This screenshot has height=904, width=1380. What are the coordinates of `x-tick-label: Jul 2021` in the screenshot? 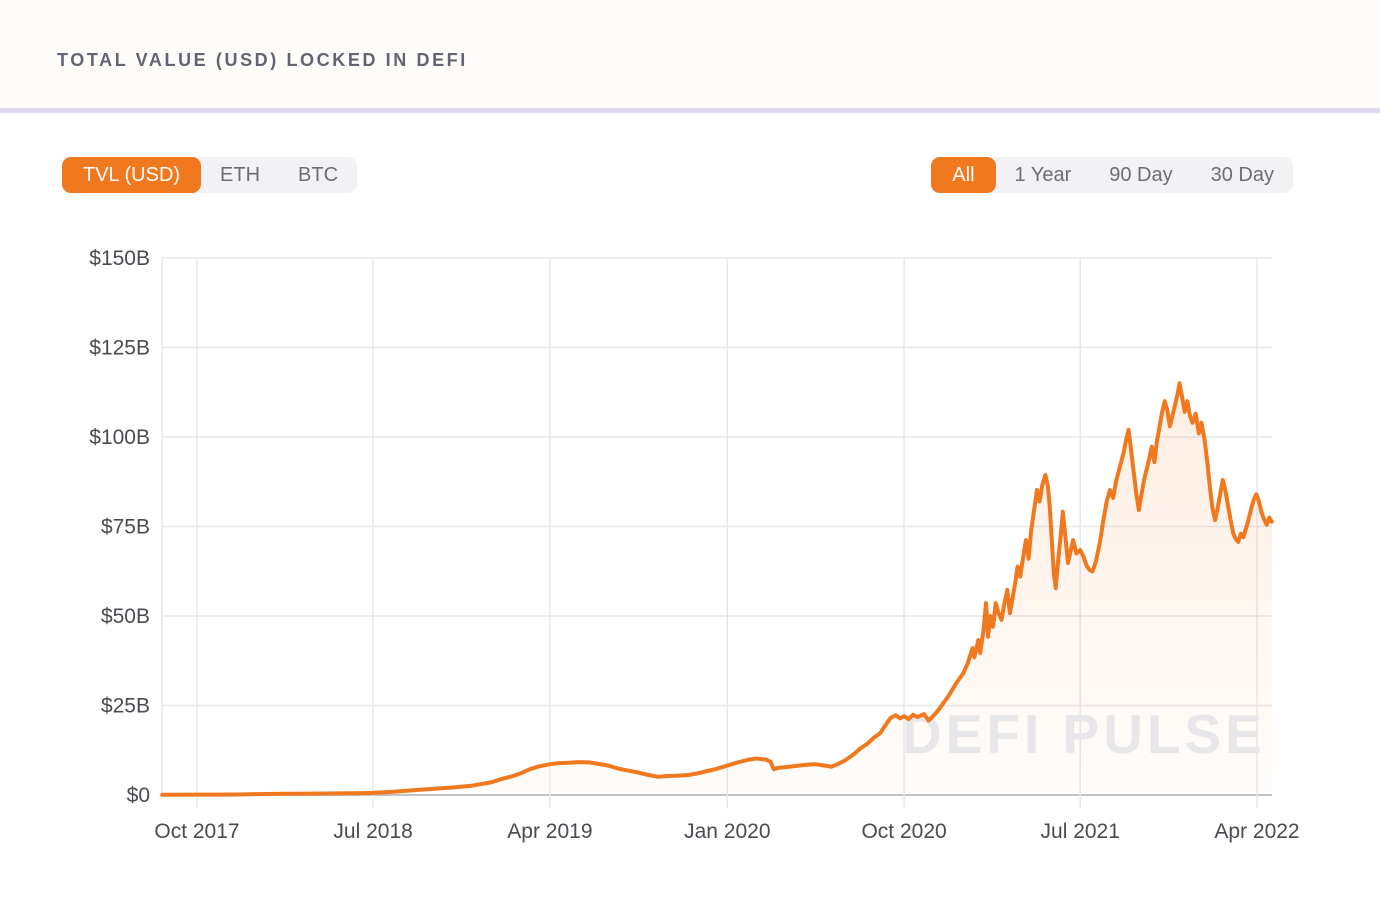 It's located at (1080, 831).